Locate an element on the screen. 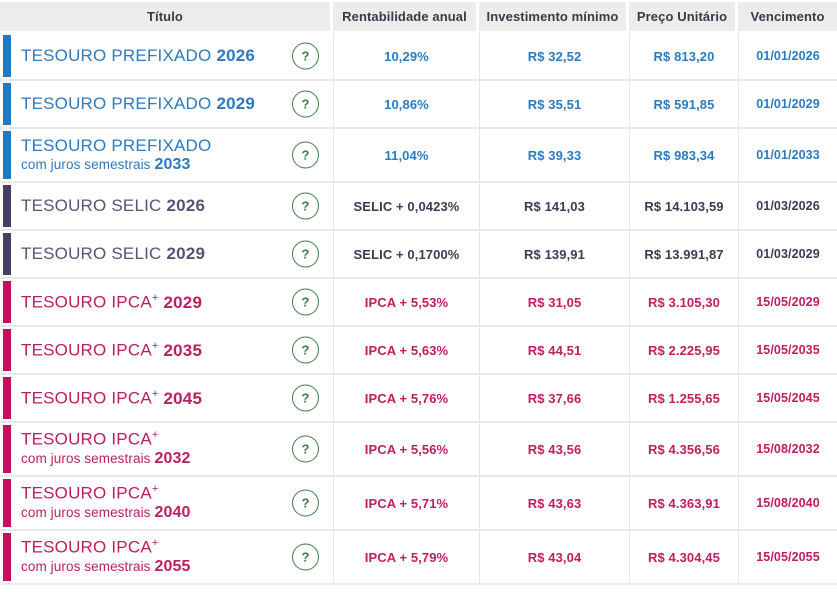 Image resolution: width=837 pixels, height=603 pixels. bond-title-link: TESOURO IPCA+ com juros semestrais 2032 is located at coordinates (106, 449).